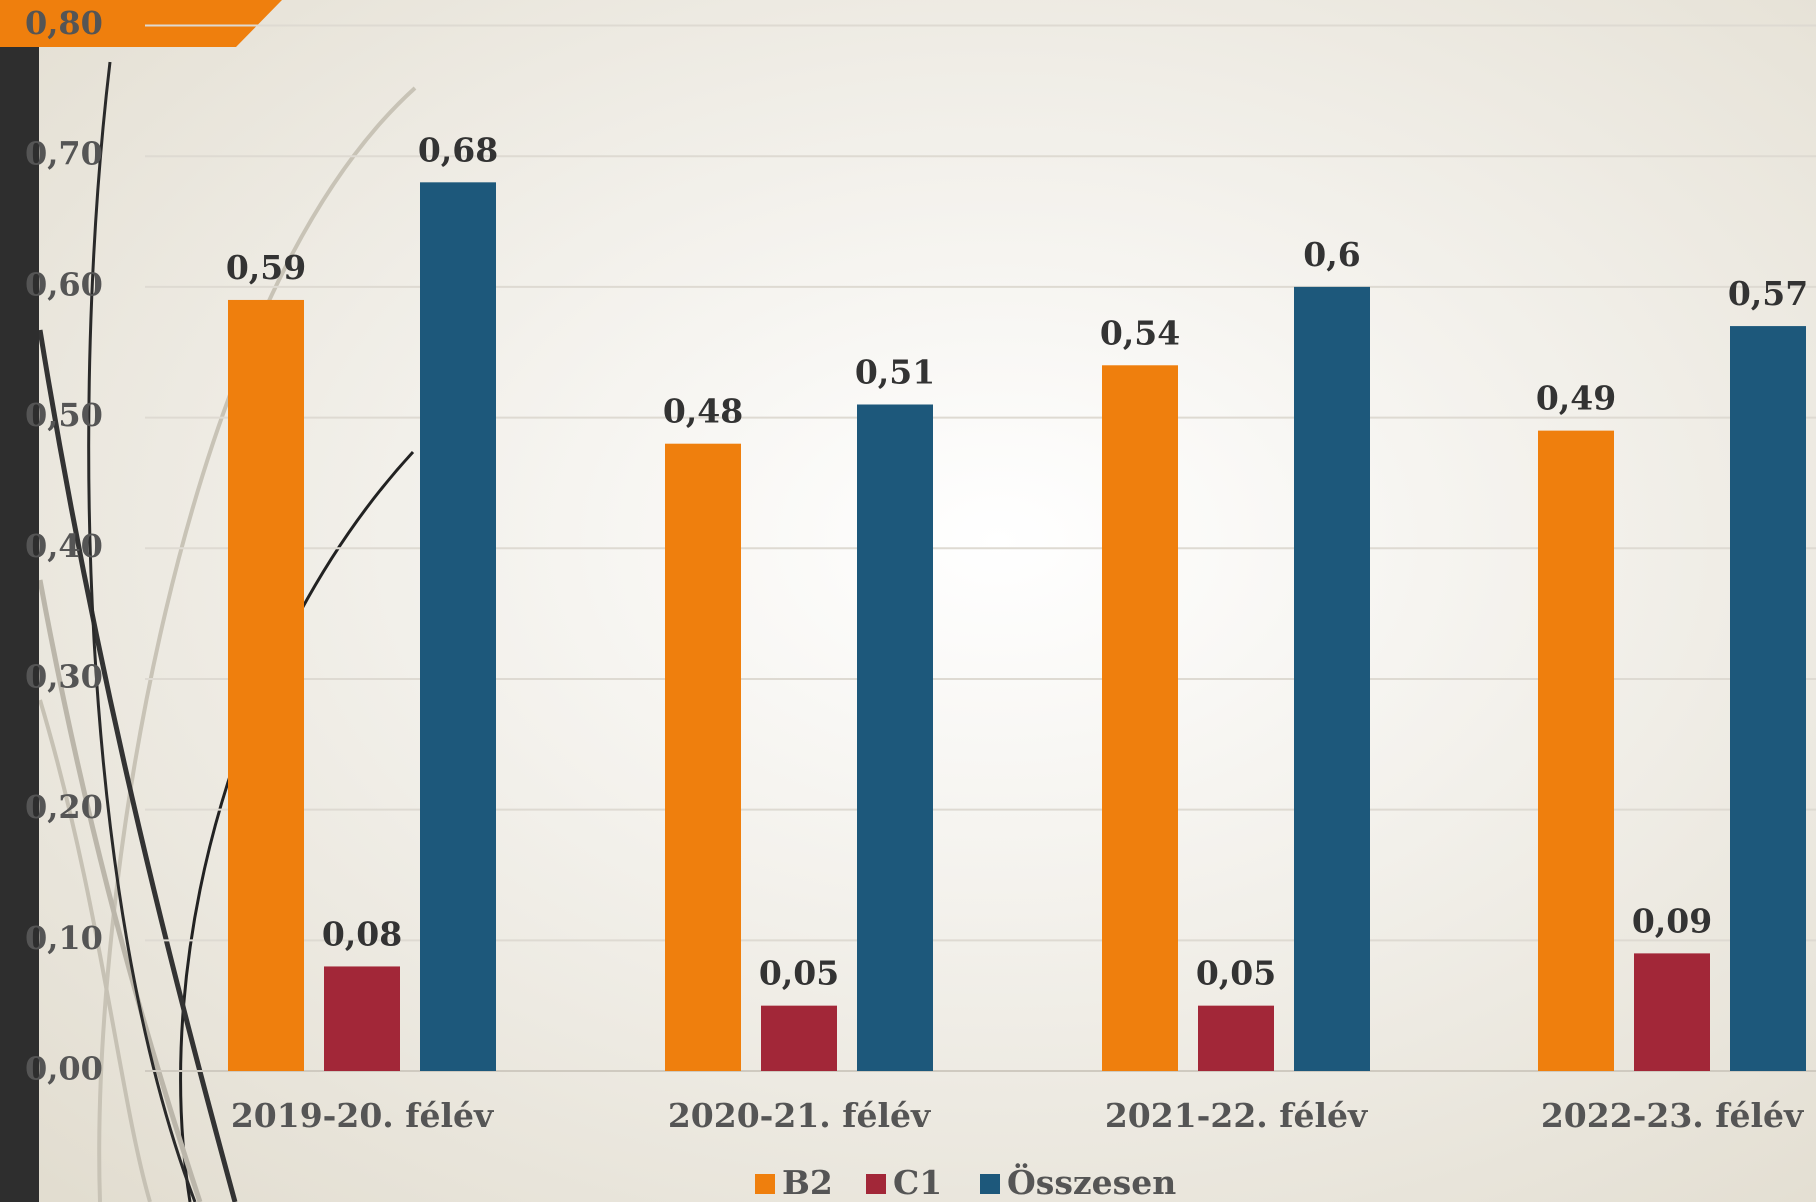  Describe the element at coordinates (1091, 1182) in the screenshot. I see `legend-label: Összesen` at that location.